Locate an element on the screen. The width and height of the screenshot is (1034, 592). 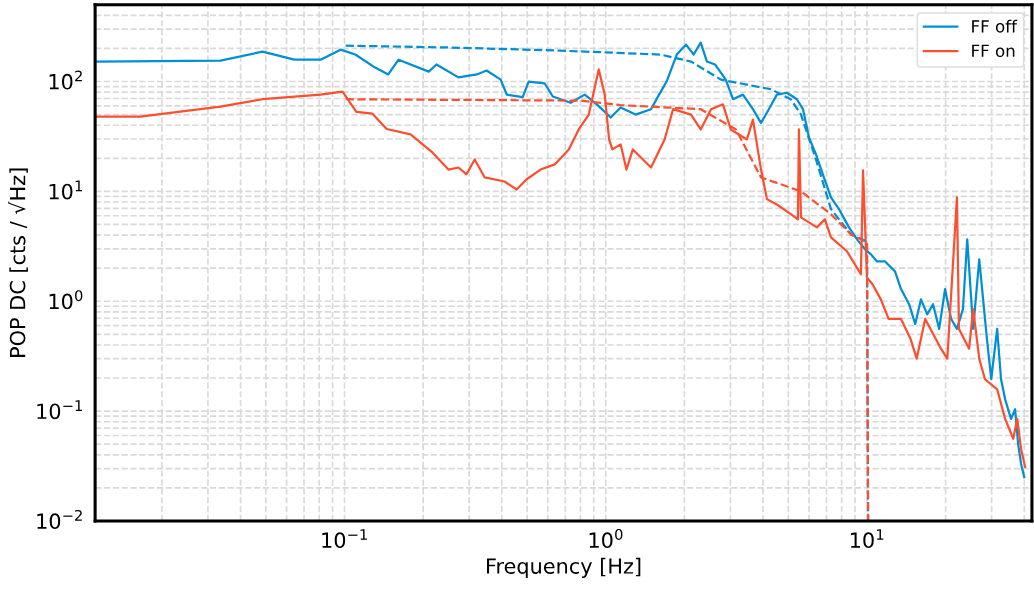
y-tick-label: 10$^{−2}$ is located at coordinates (59, 519).